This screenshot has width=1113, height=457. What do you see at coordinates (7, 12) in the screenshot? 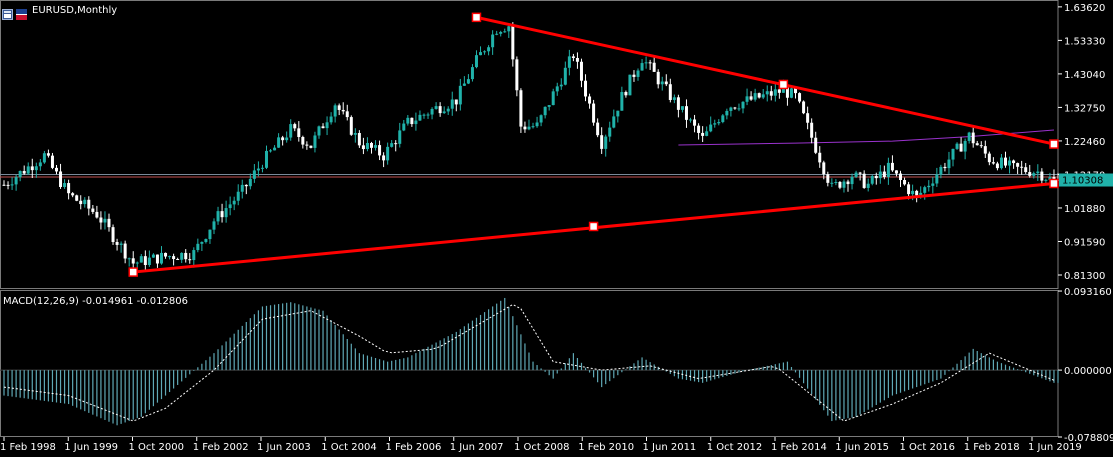
I see `chart-window-icon` at bounding box center [7, 12].